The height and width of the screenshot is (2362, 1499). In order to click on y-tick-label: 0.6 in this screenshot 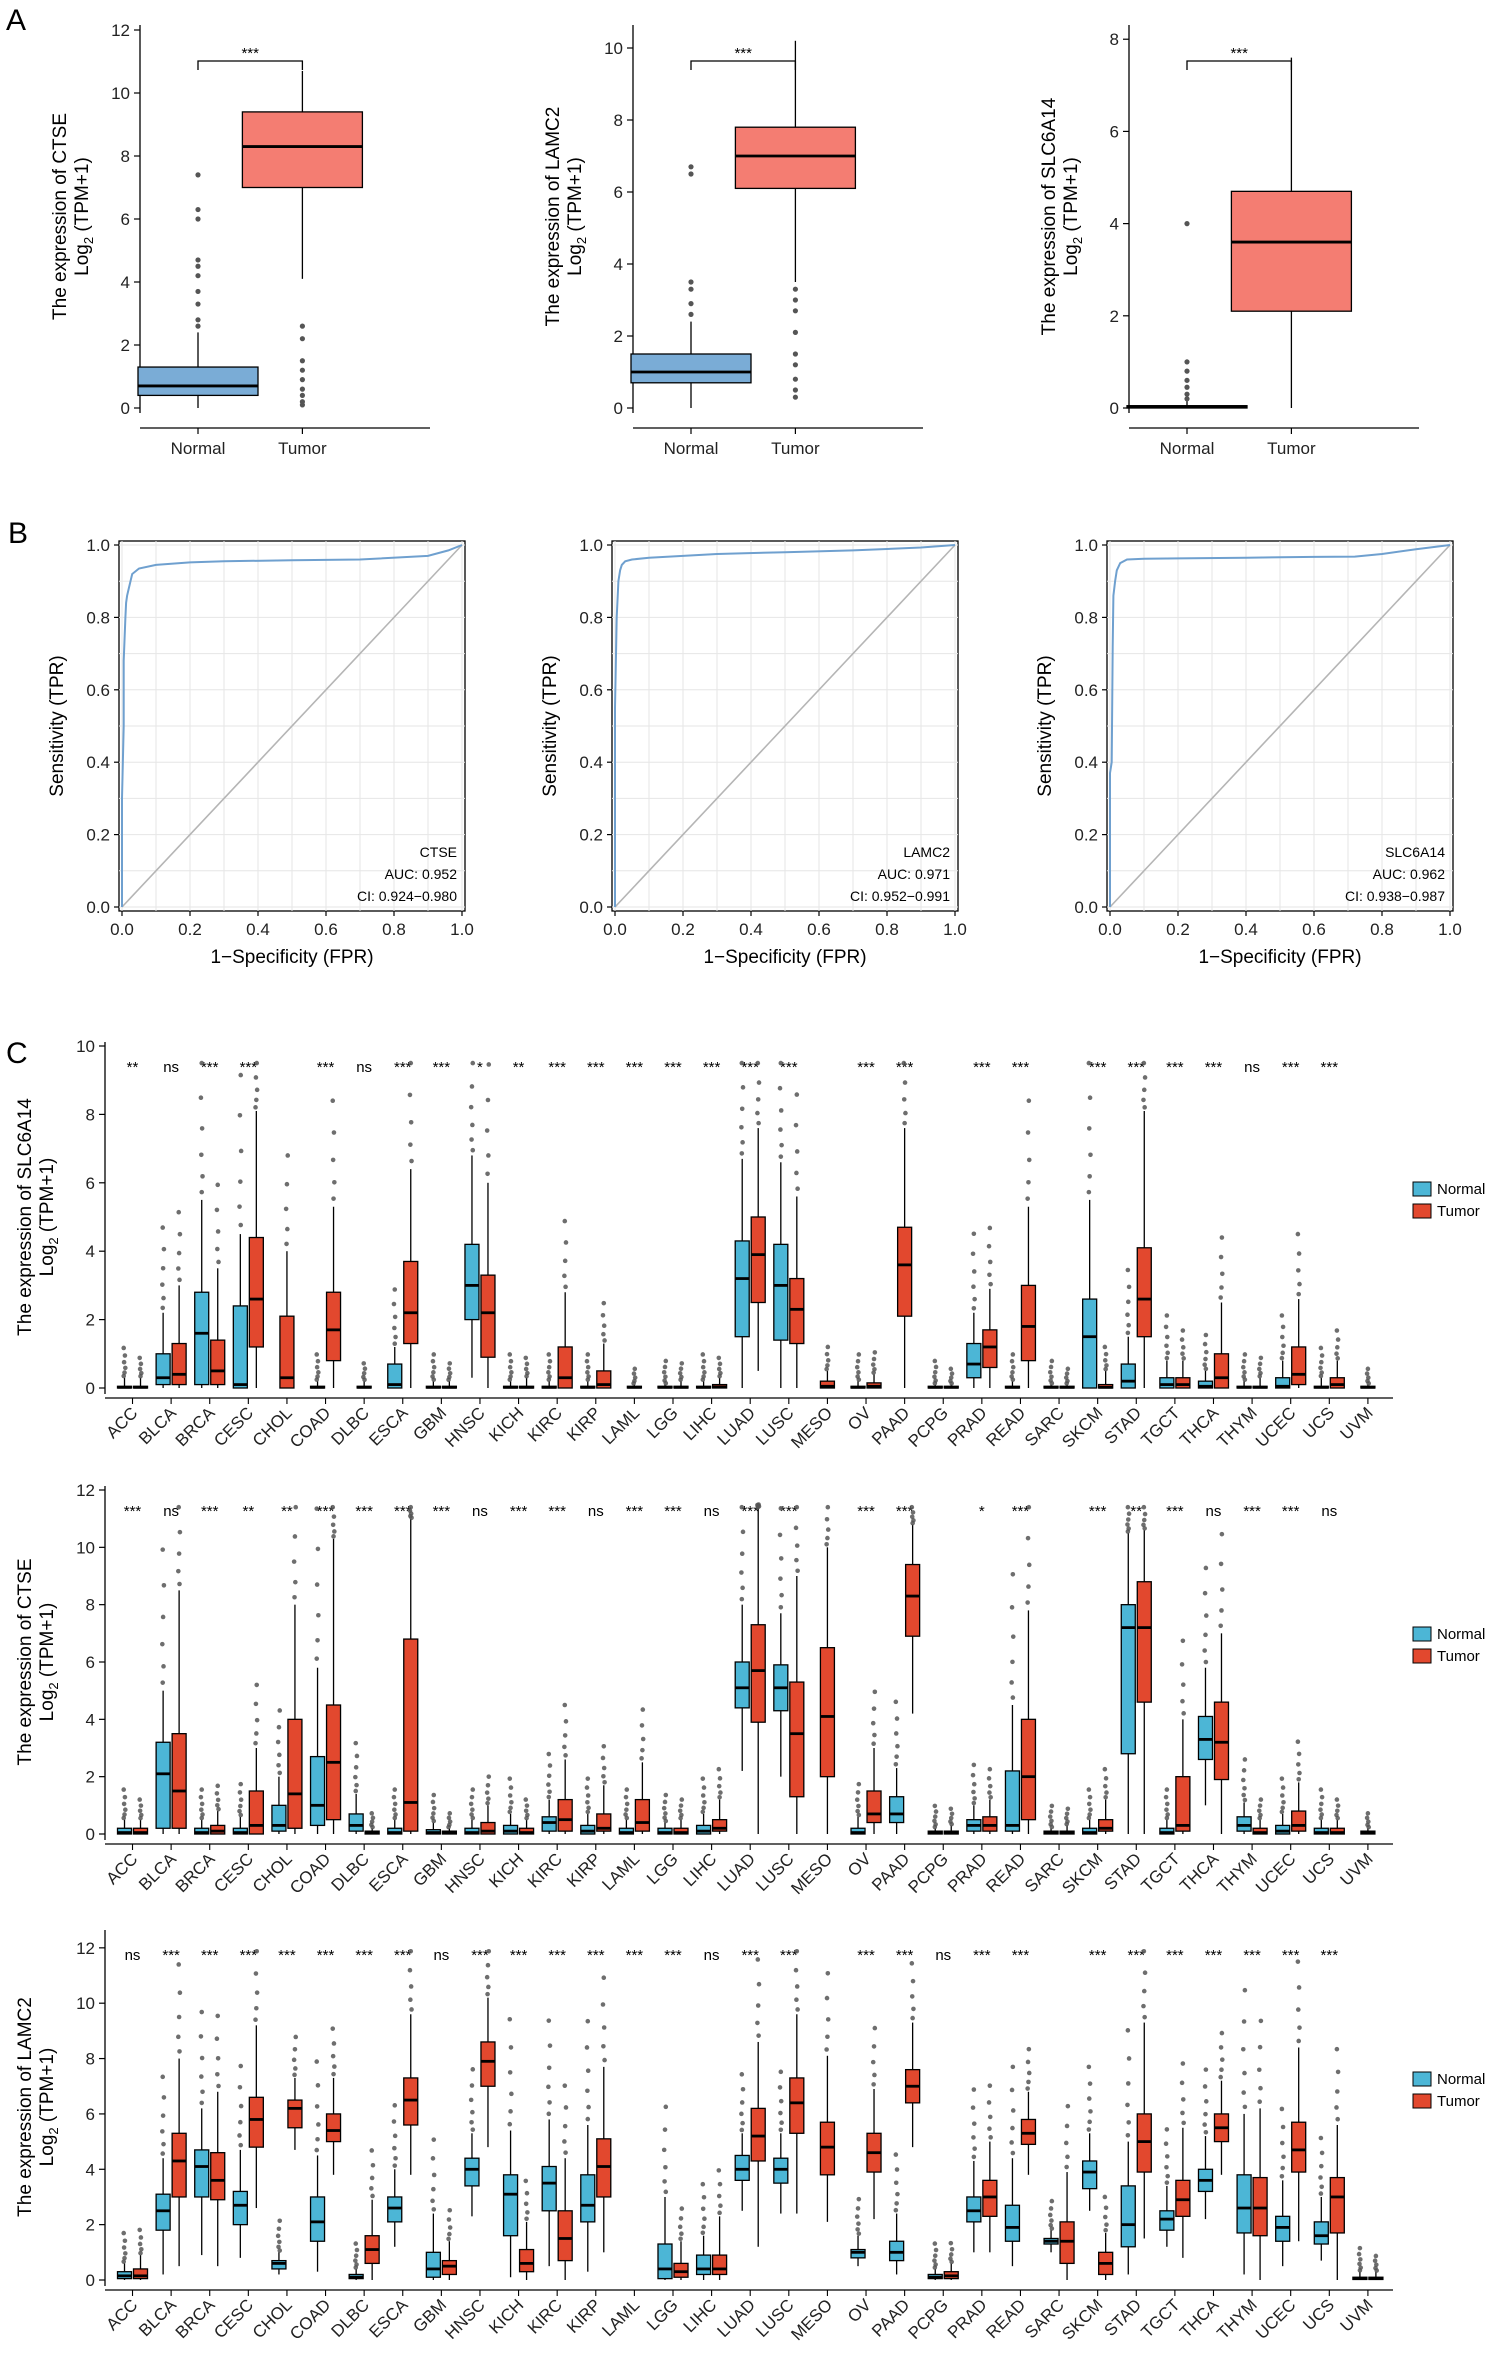, I will do `click(591, 690)`.